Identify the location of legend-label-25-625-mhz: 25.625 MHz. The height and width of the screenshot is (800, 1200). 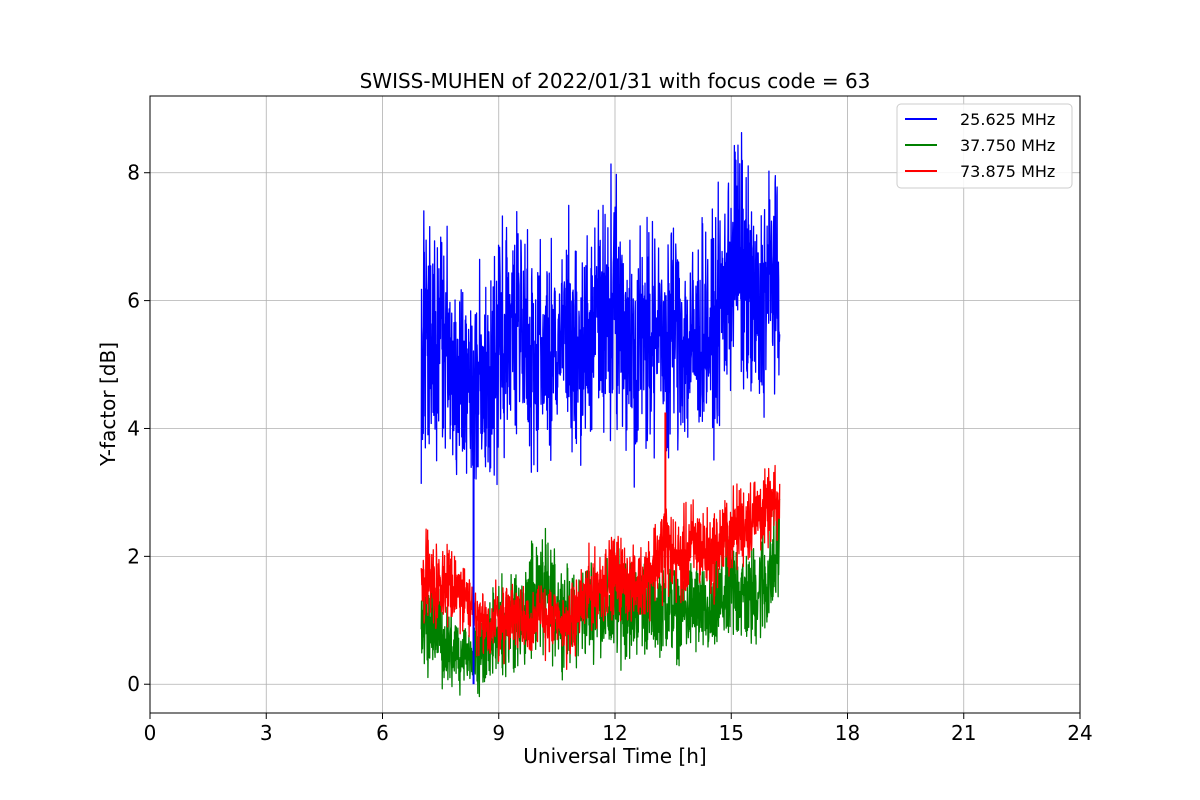
(1007, 119).